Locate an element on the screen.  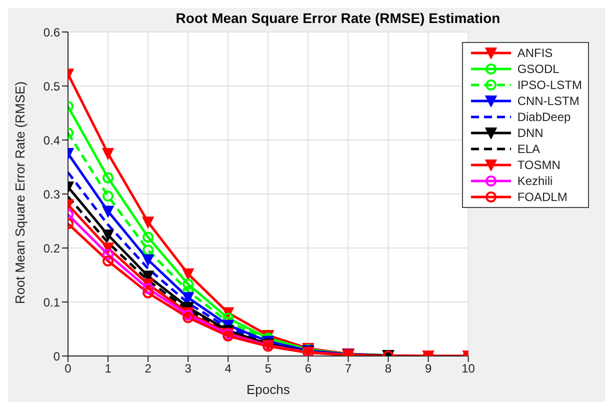
x-tick-label: 6 is located at coordinates (308, 369).